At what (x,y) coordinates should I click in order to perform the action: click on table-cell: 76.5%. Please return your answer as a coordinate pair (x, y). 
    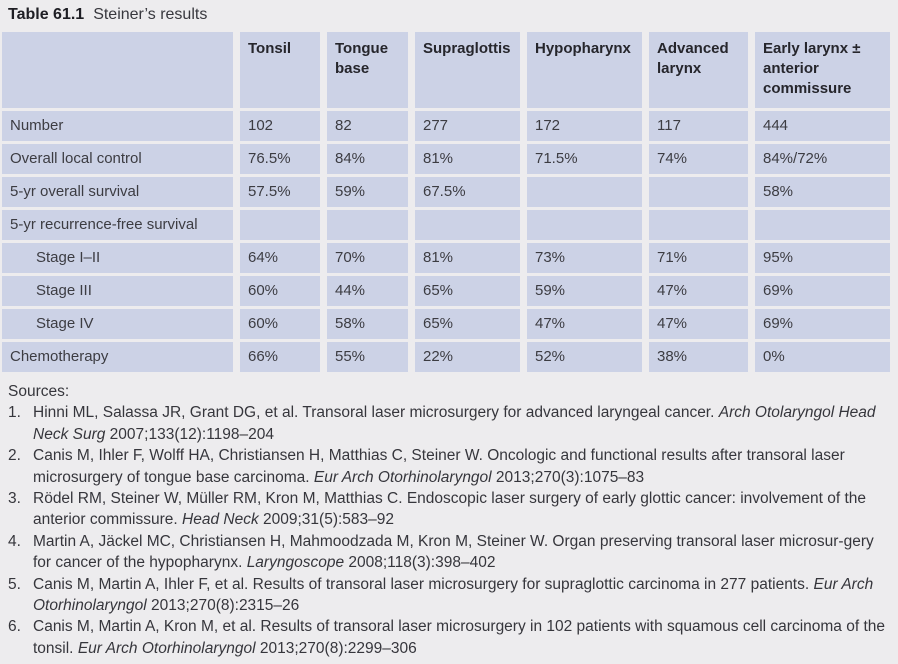
    Looking at the image, I should click on (280, 159).